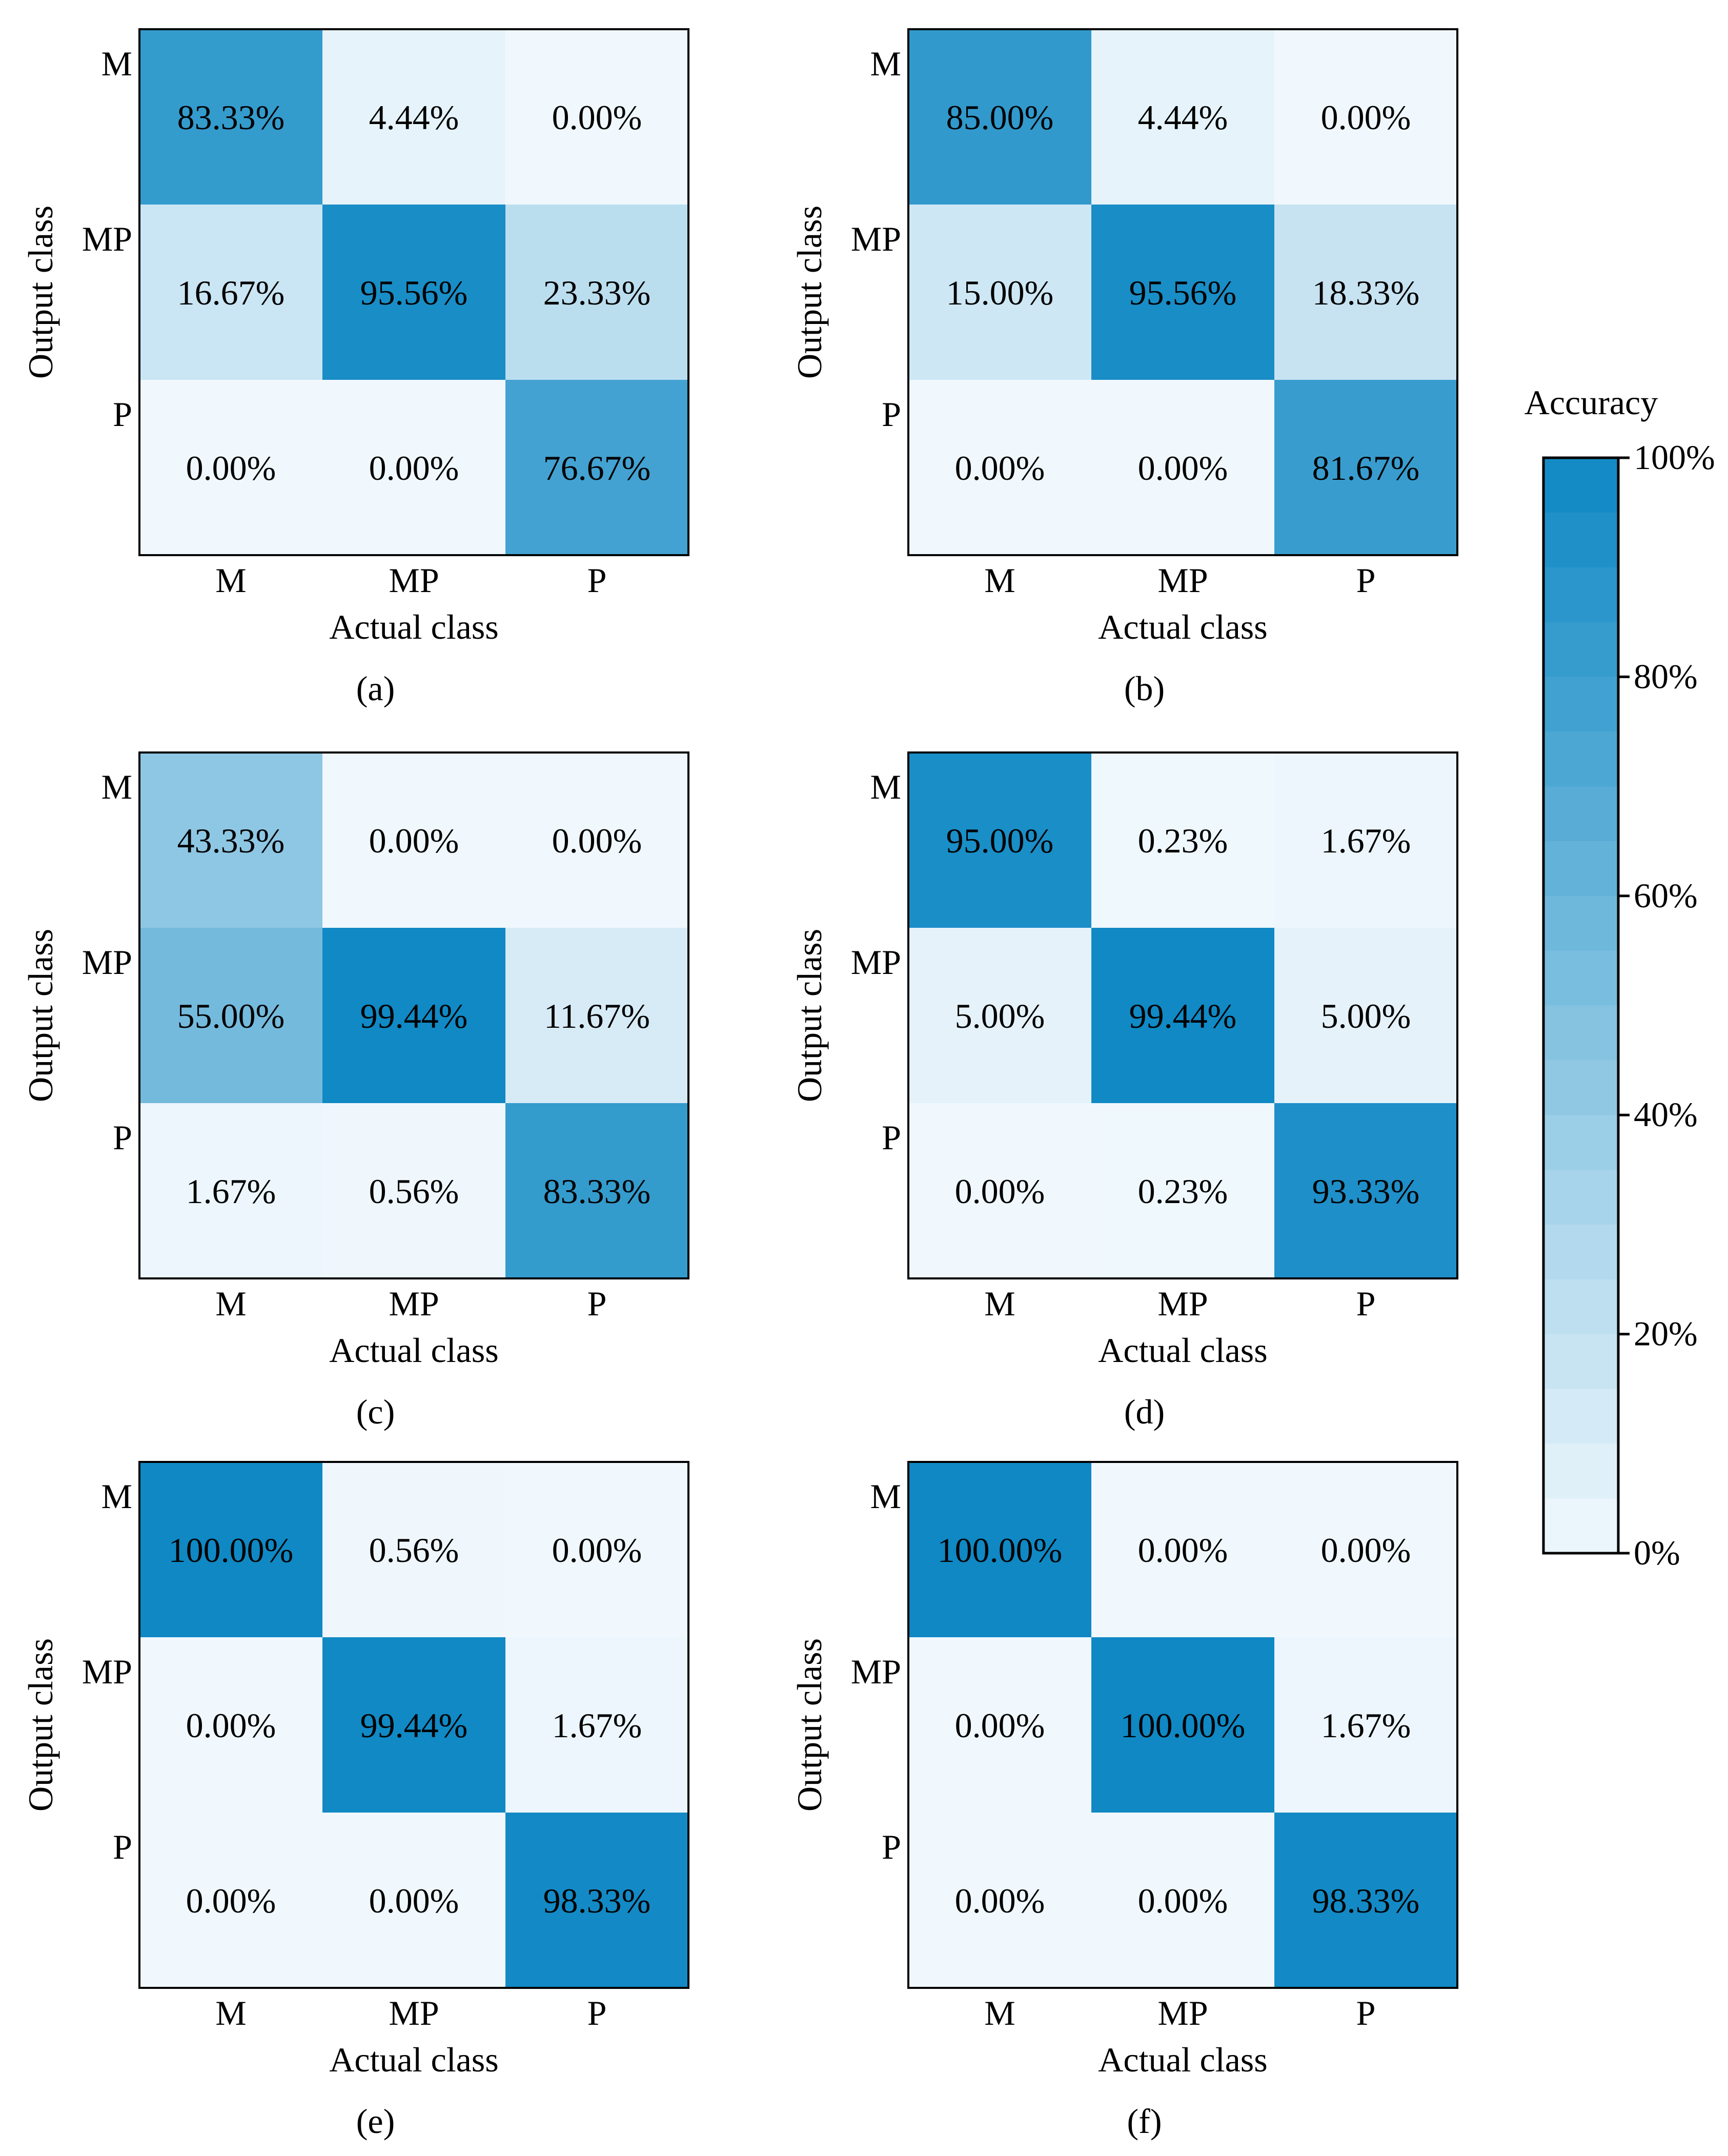  Describe the element at coordinates (1000, 292) in the screenshot. I see `cell-value-label: 15.00%` at that location.